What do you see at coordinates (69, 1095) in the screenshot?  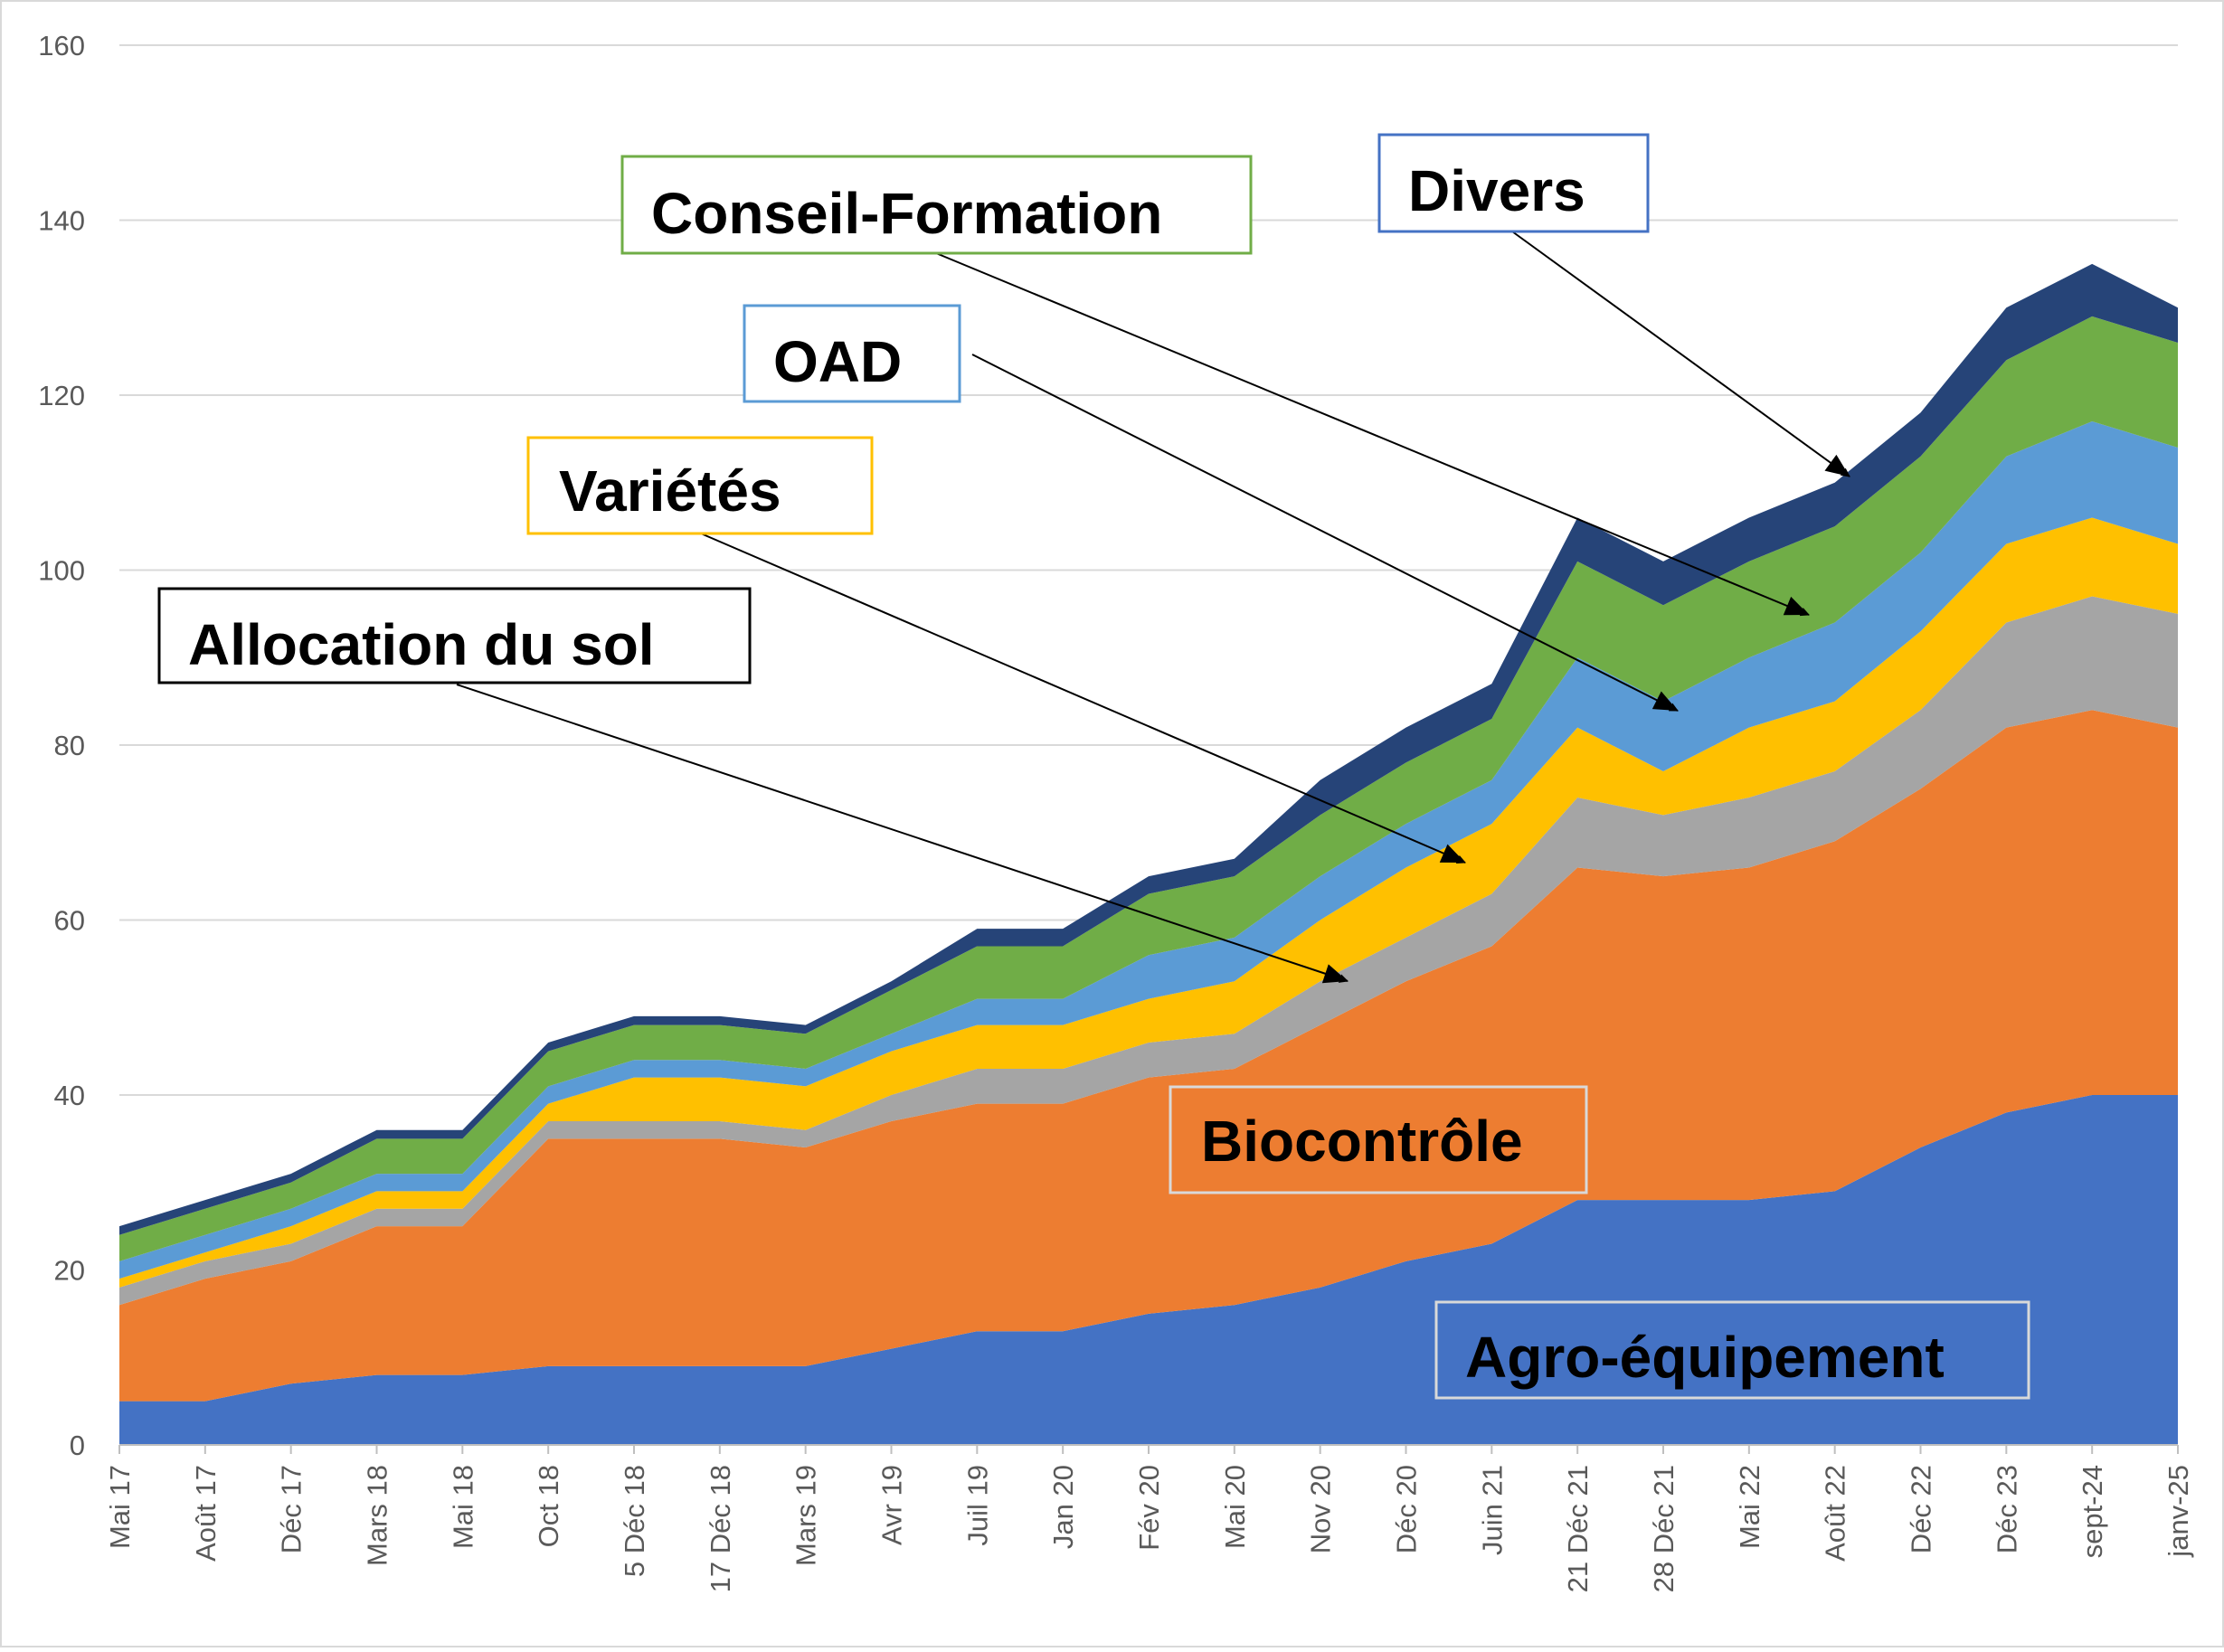 I see `y-tick-label: 40` at bounding box center [69, 1095].